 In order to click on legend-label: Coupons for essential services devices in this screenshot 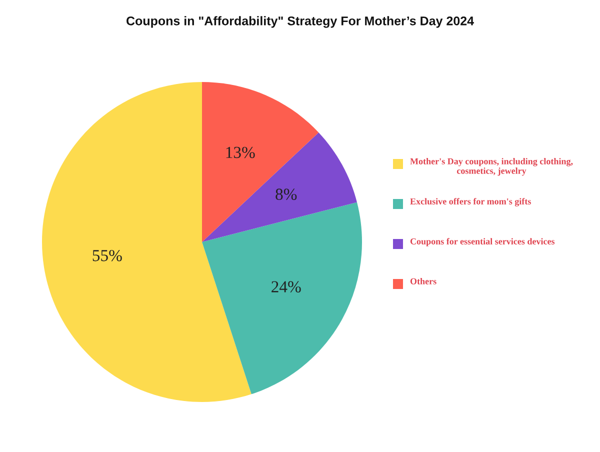, I will do `click(482, 242)`.